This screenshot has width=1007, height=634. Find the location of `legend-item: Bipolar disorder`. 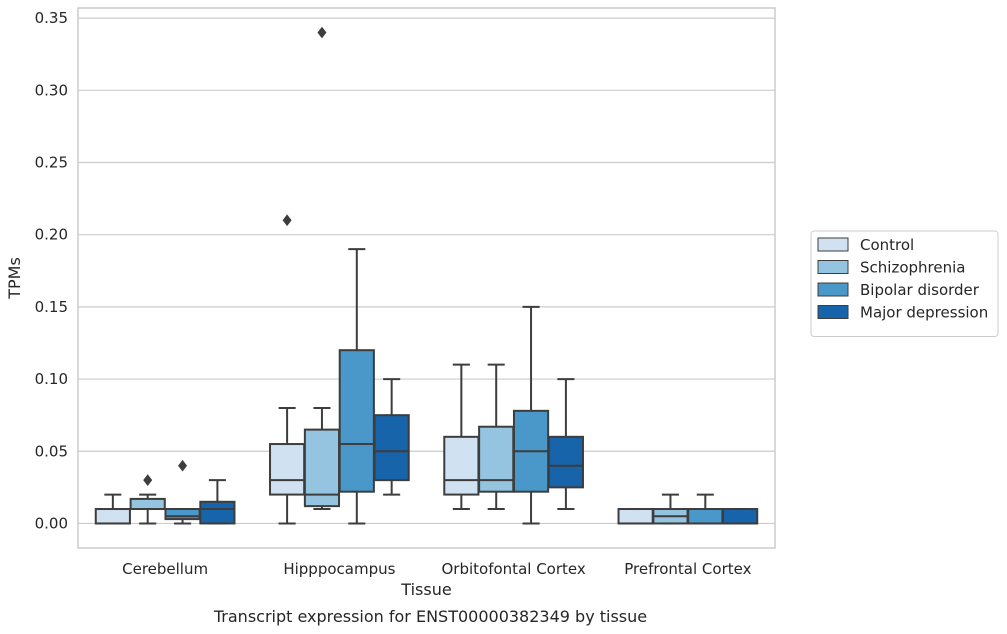

legend-item: Bipolar disorder is located at coordinates (898, 290).